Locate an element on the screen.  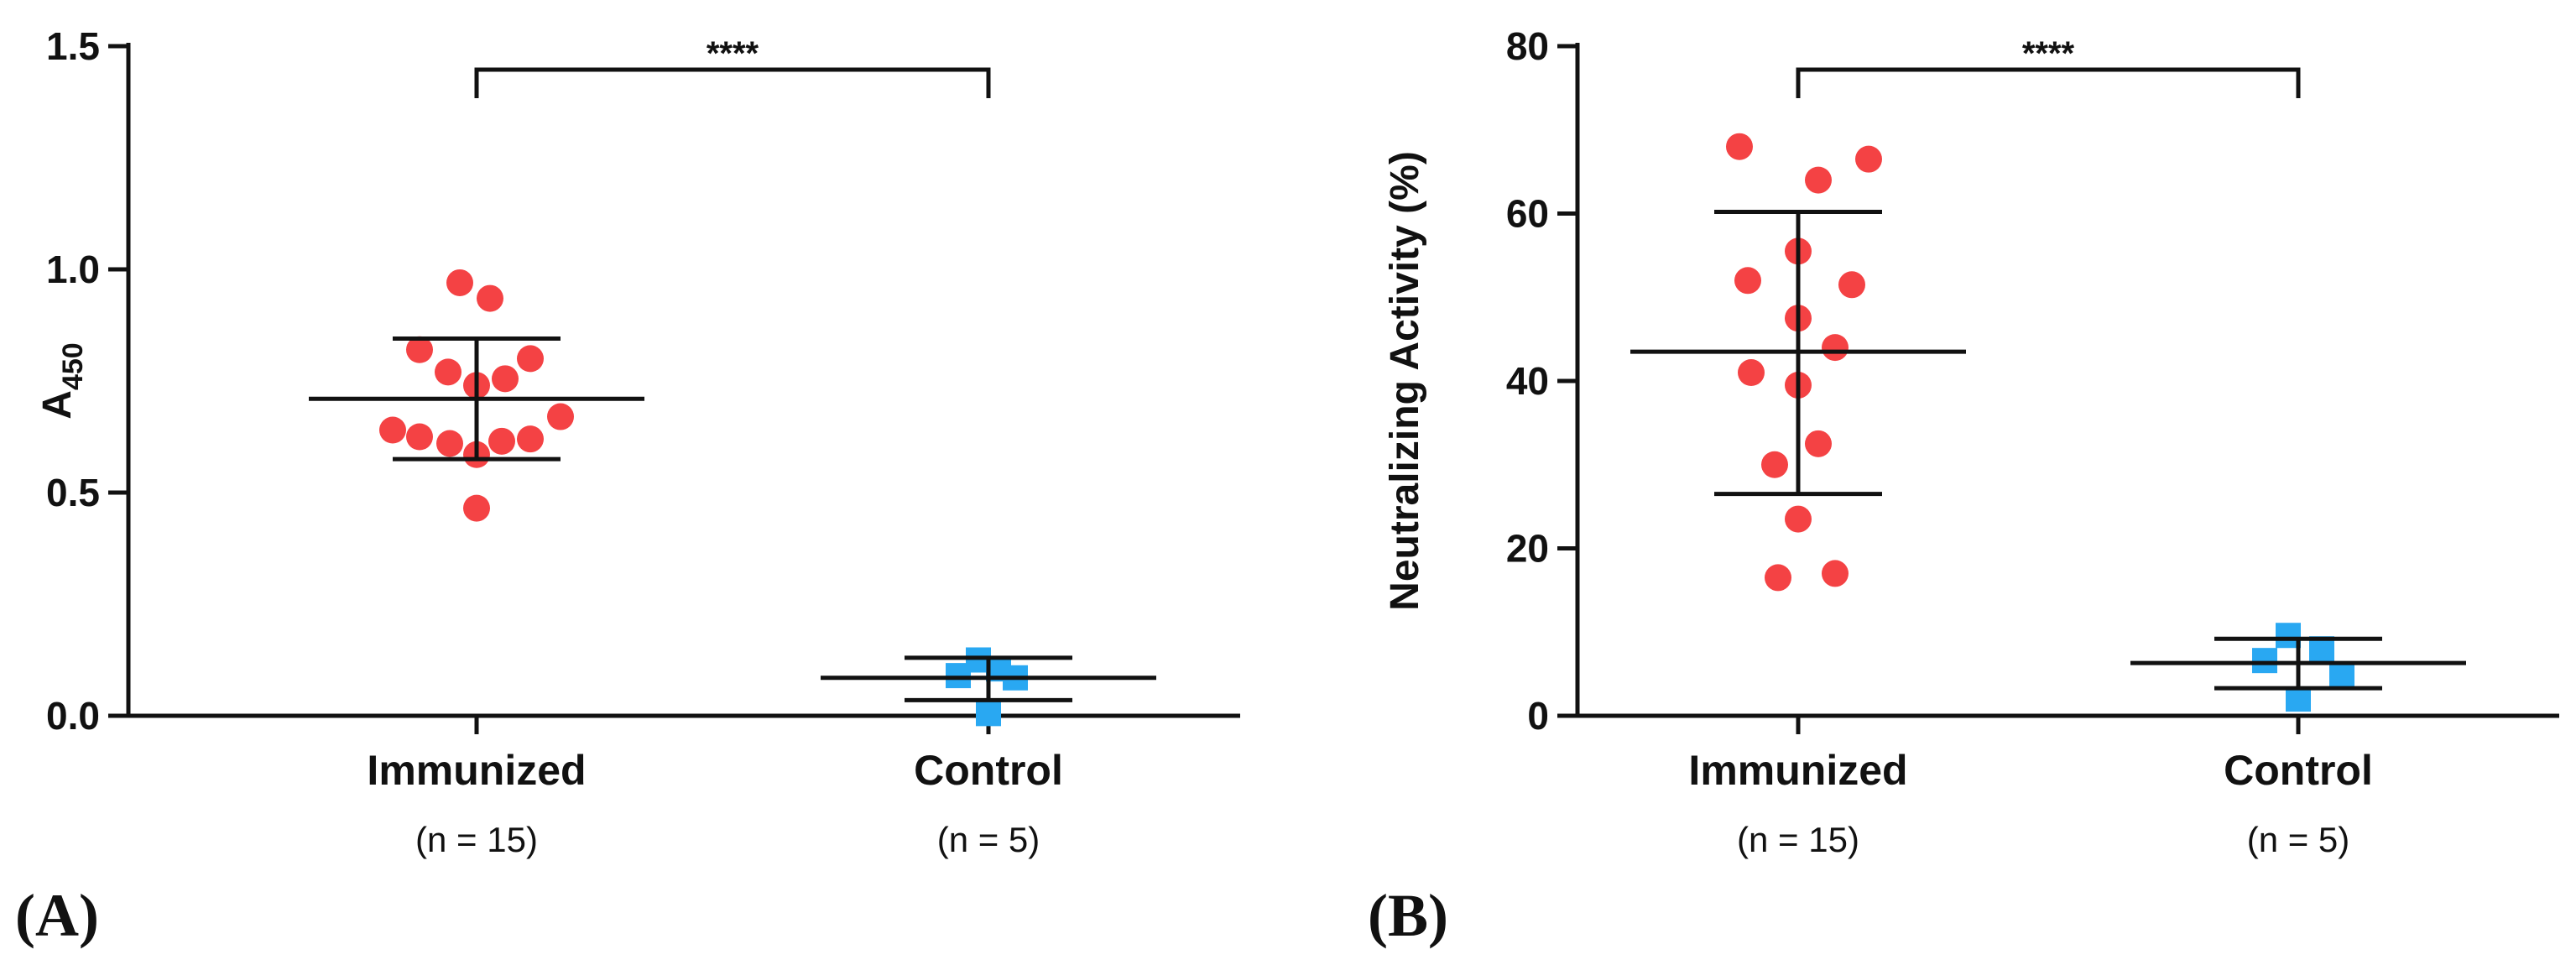
y-axis-label: A450 is located at coordinates (62, 380).